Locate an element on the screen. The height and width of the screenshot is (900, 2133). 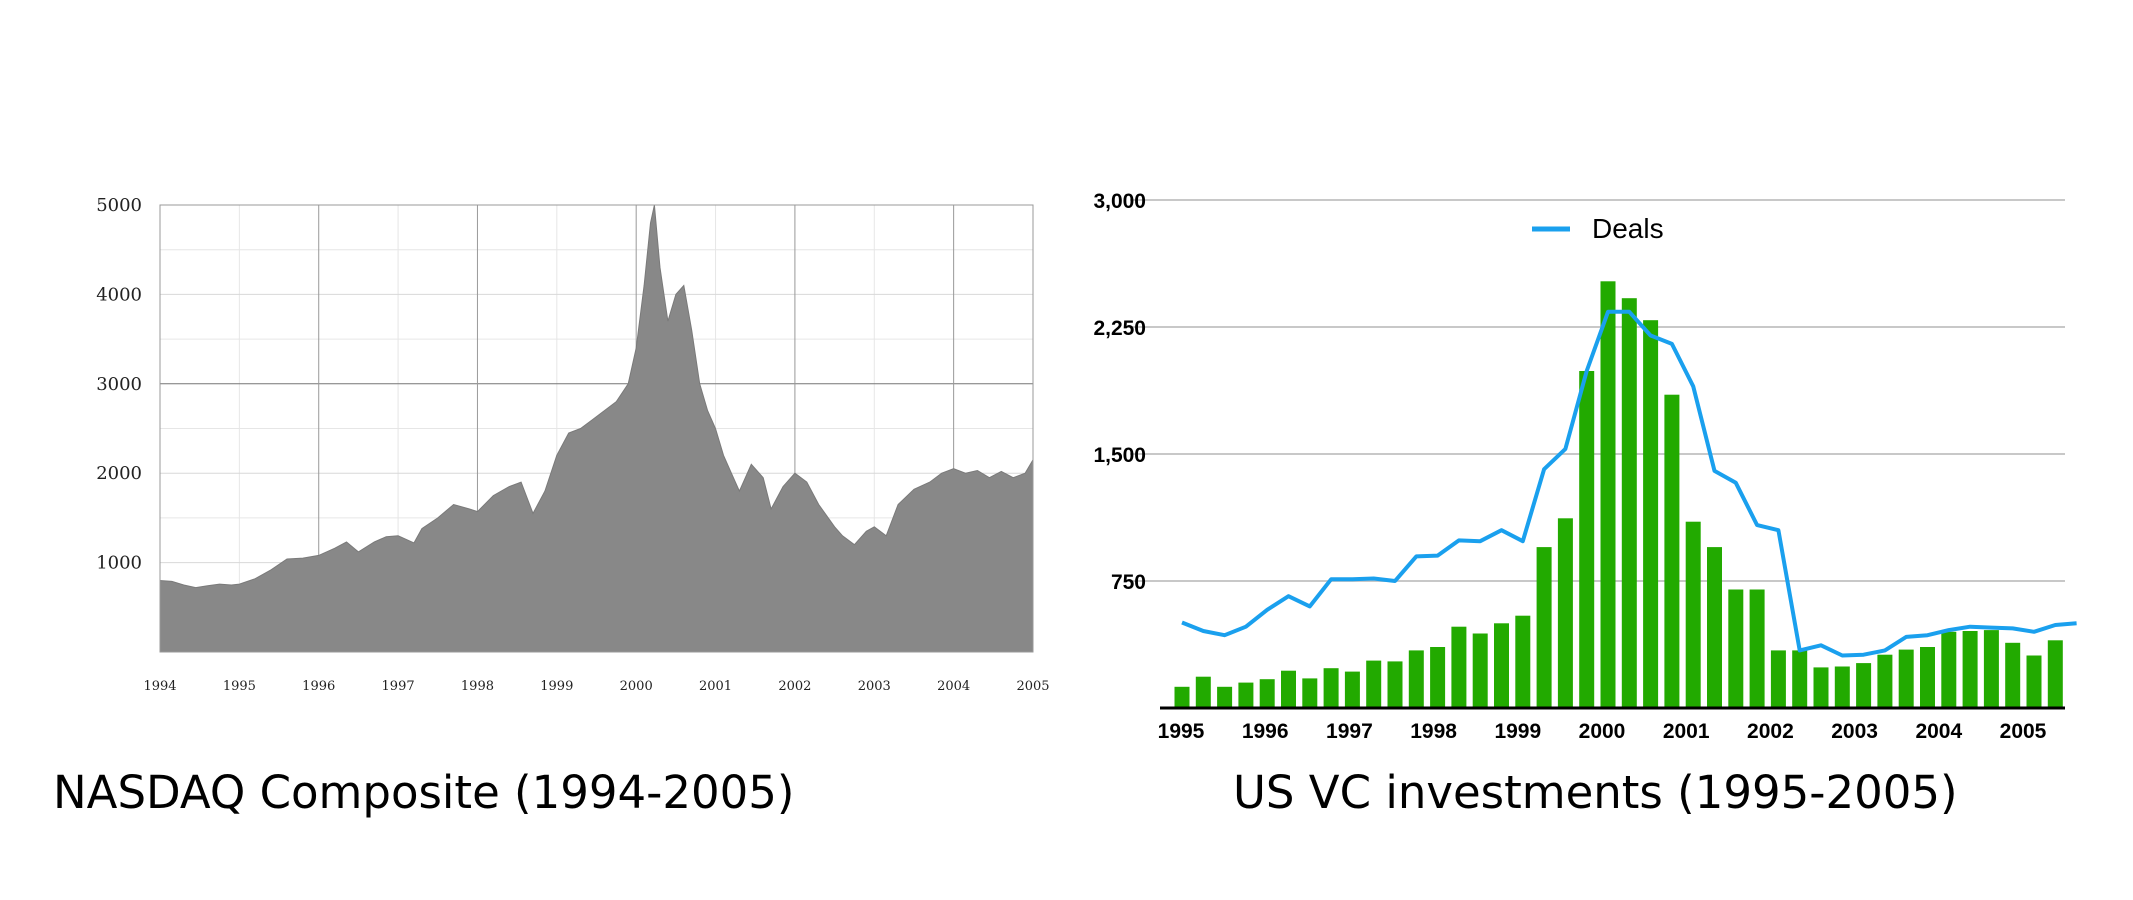
y-tick-label: 1,500 is located at coordinates (1119, 455).